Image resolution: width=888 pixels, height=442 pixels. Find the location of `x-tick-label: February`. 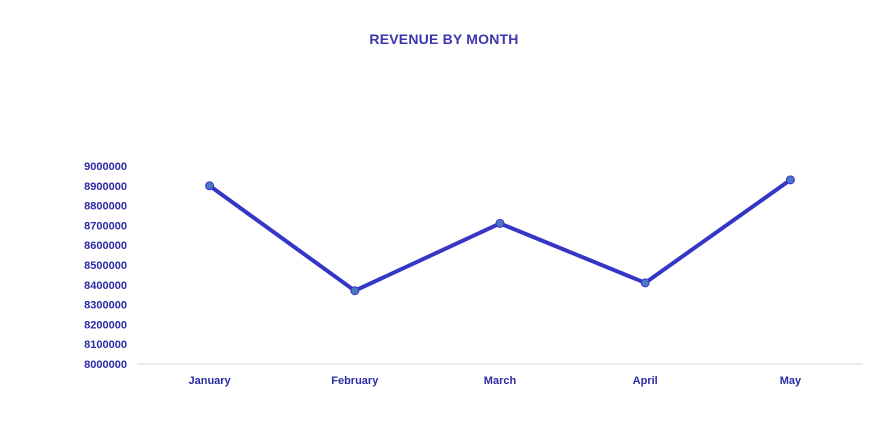

x-tick-label: February is located at coordinates (355, 381).